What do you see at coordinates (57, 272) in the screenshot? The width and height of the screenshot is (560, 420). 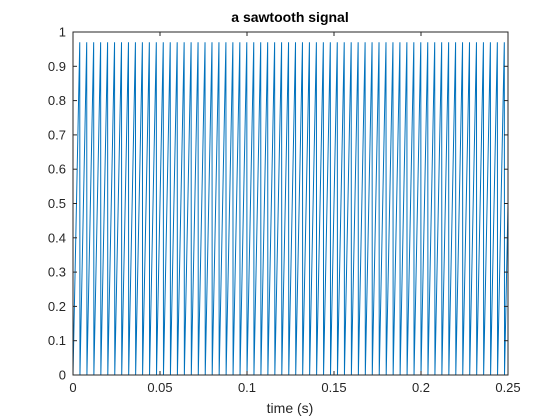 I see `y-tick-label: 0.3` at bounding box center [57, 272].